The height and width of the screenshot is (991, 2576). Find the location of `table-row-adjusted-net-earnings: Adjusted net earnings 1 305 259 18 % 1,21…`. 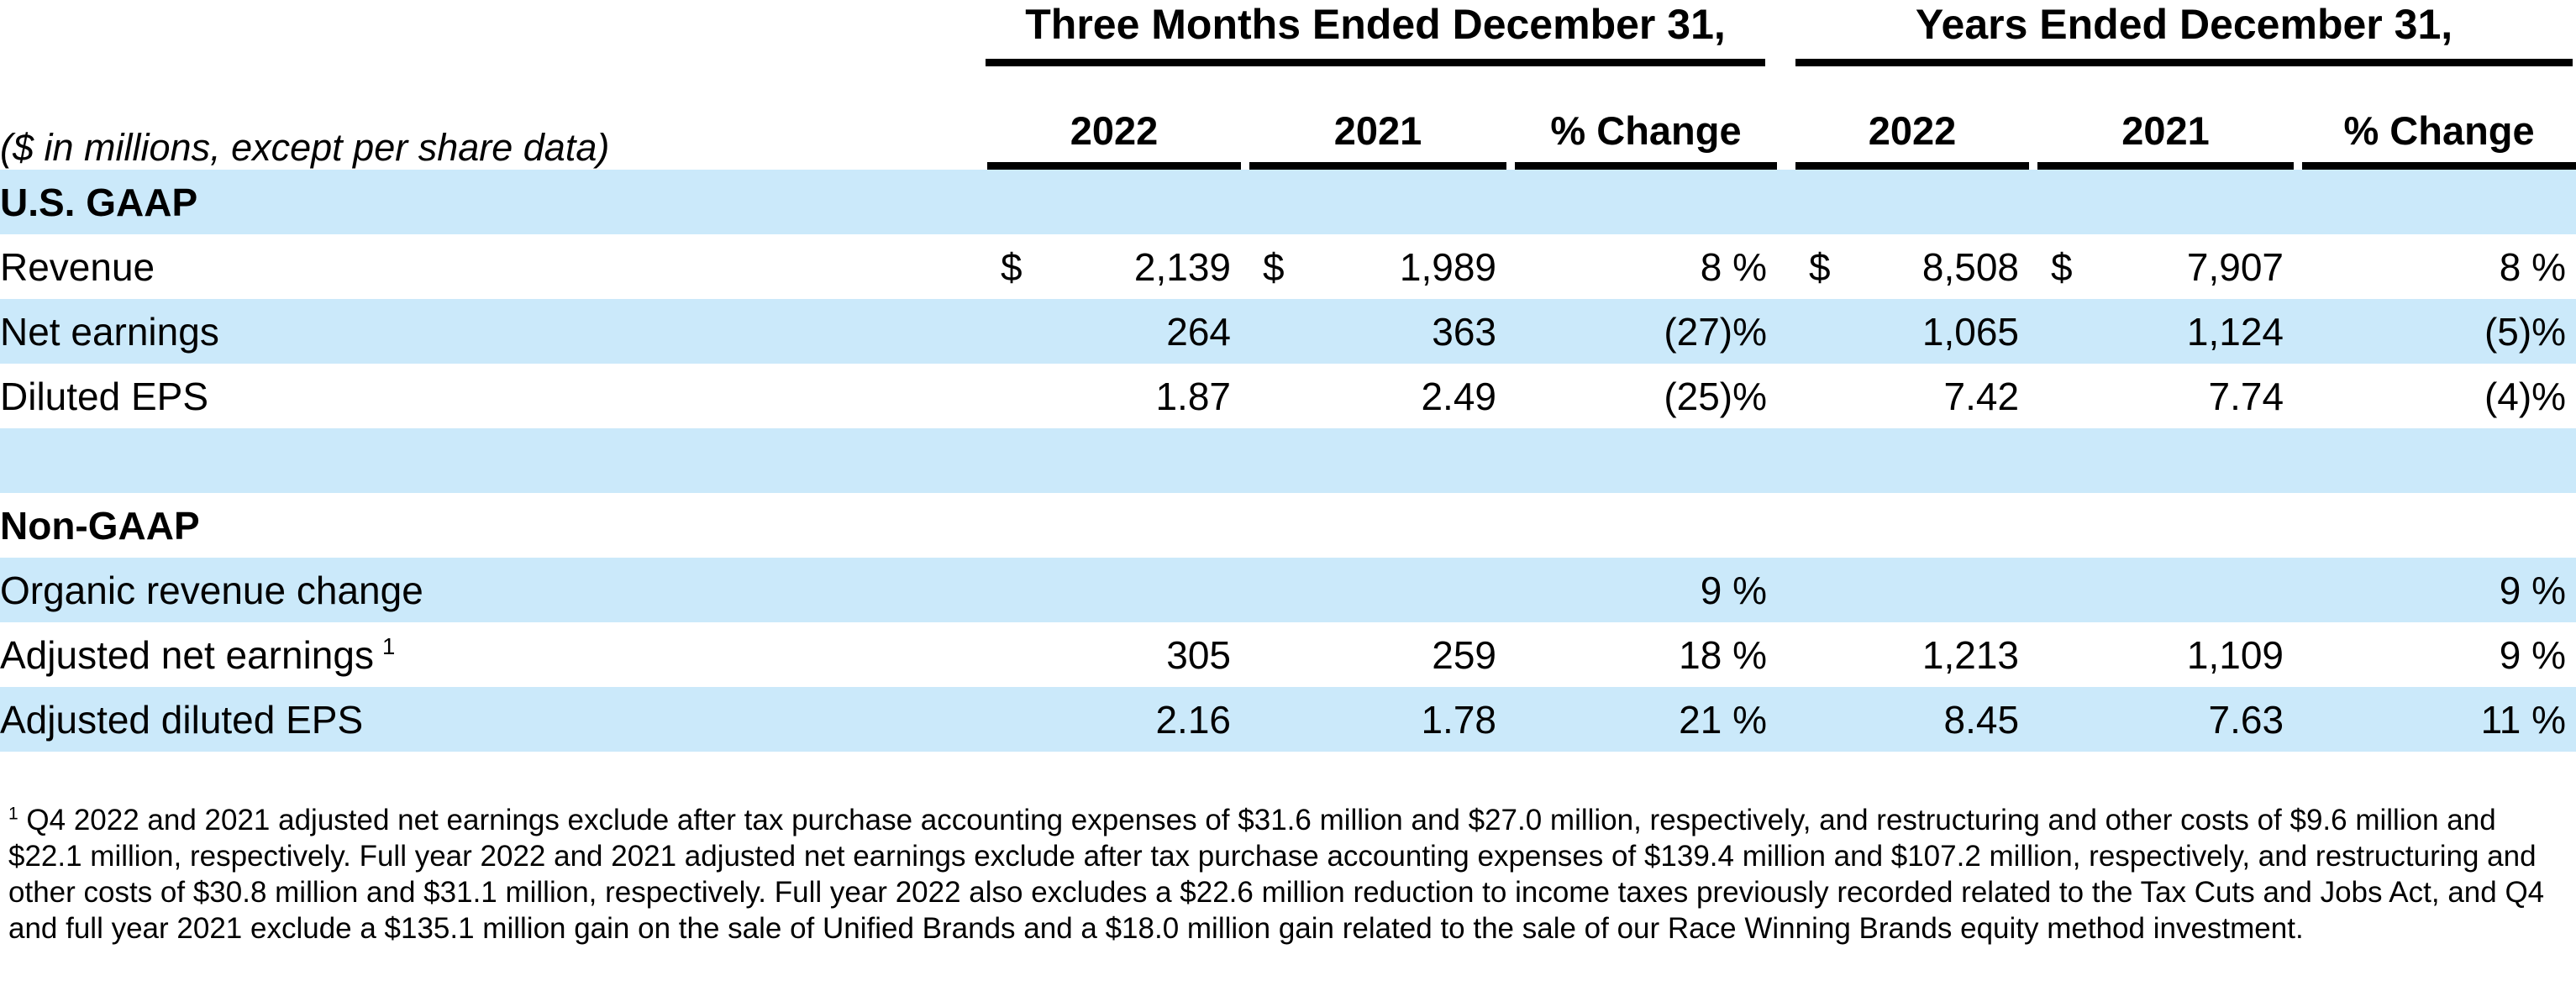

table-row-adjusted-net-earnings: Adjusted net earnings 1 305 259 18 % 1,21… is located at coordinates (1288, 655).